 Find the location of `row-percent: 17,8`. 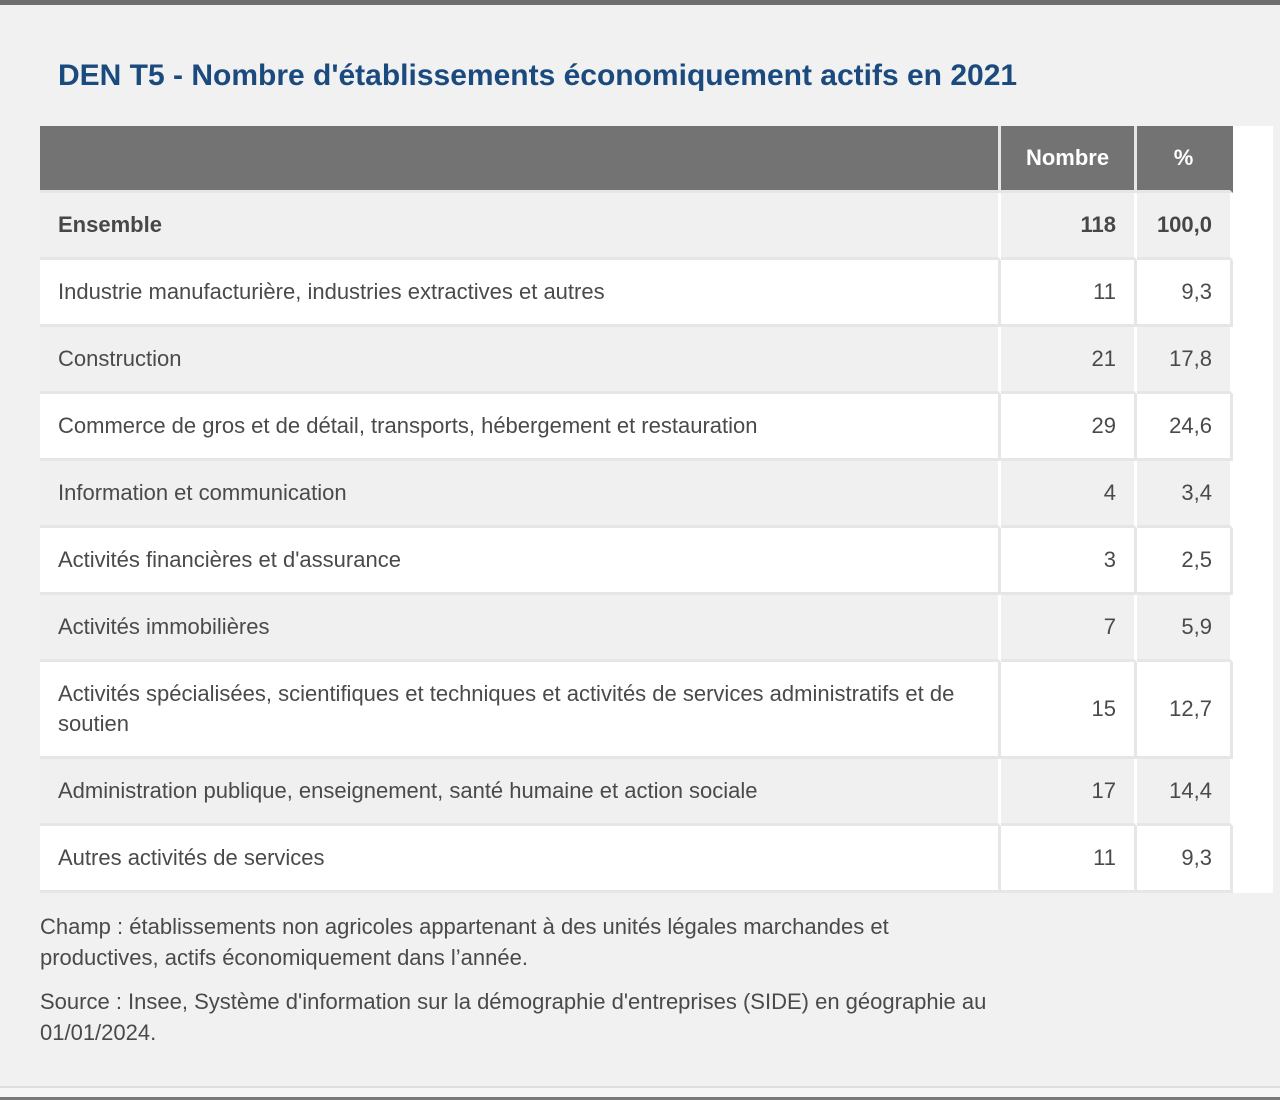

row-percent: 17,8 is located at coordinates (1185, 360).